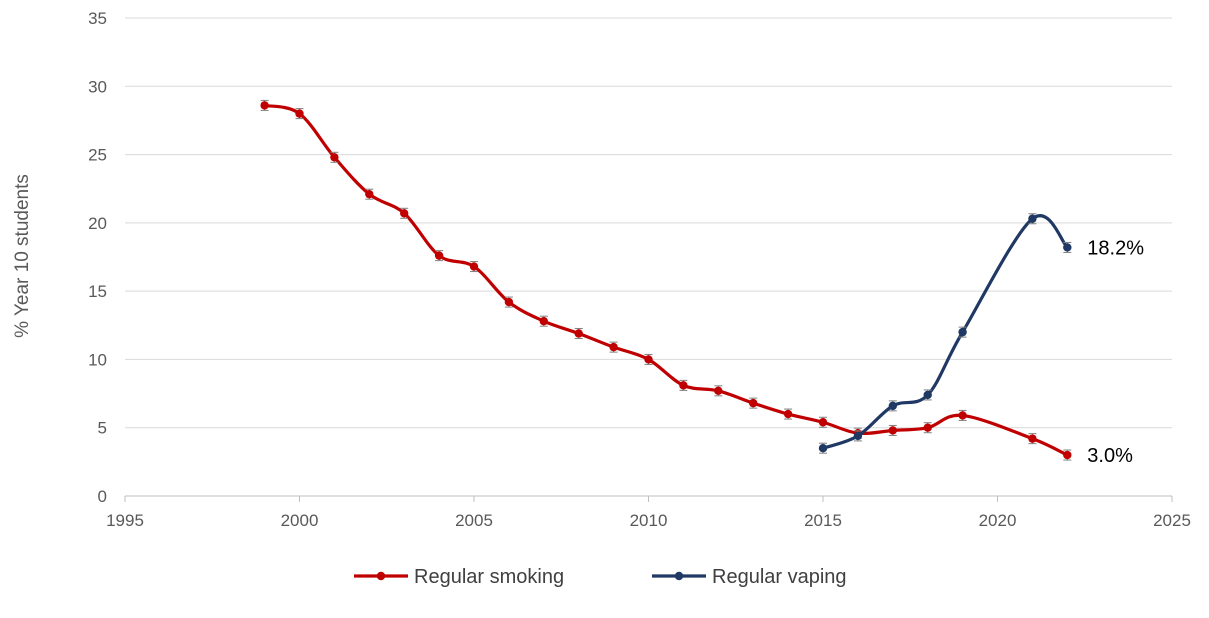 The image size is (1209, 618). What do you see at coordinates (97, 155) in the screenshot?
I see `y-tick-label: 25` at bounding box center [97, 155].